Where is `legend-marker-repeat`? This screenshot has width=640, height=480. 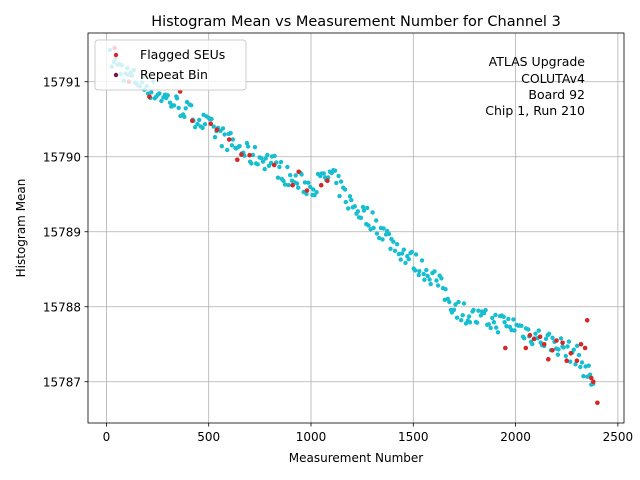 legend-marker-repeat is located at coordinates (116, 75).